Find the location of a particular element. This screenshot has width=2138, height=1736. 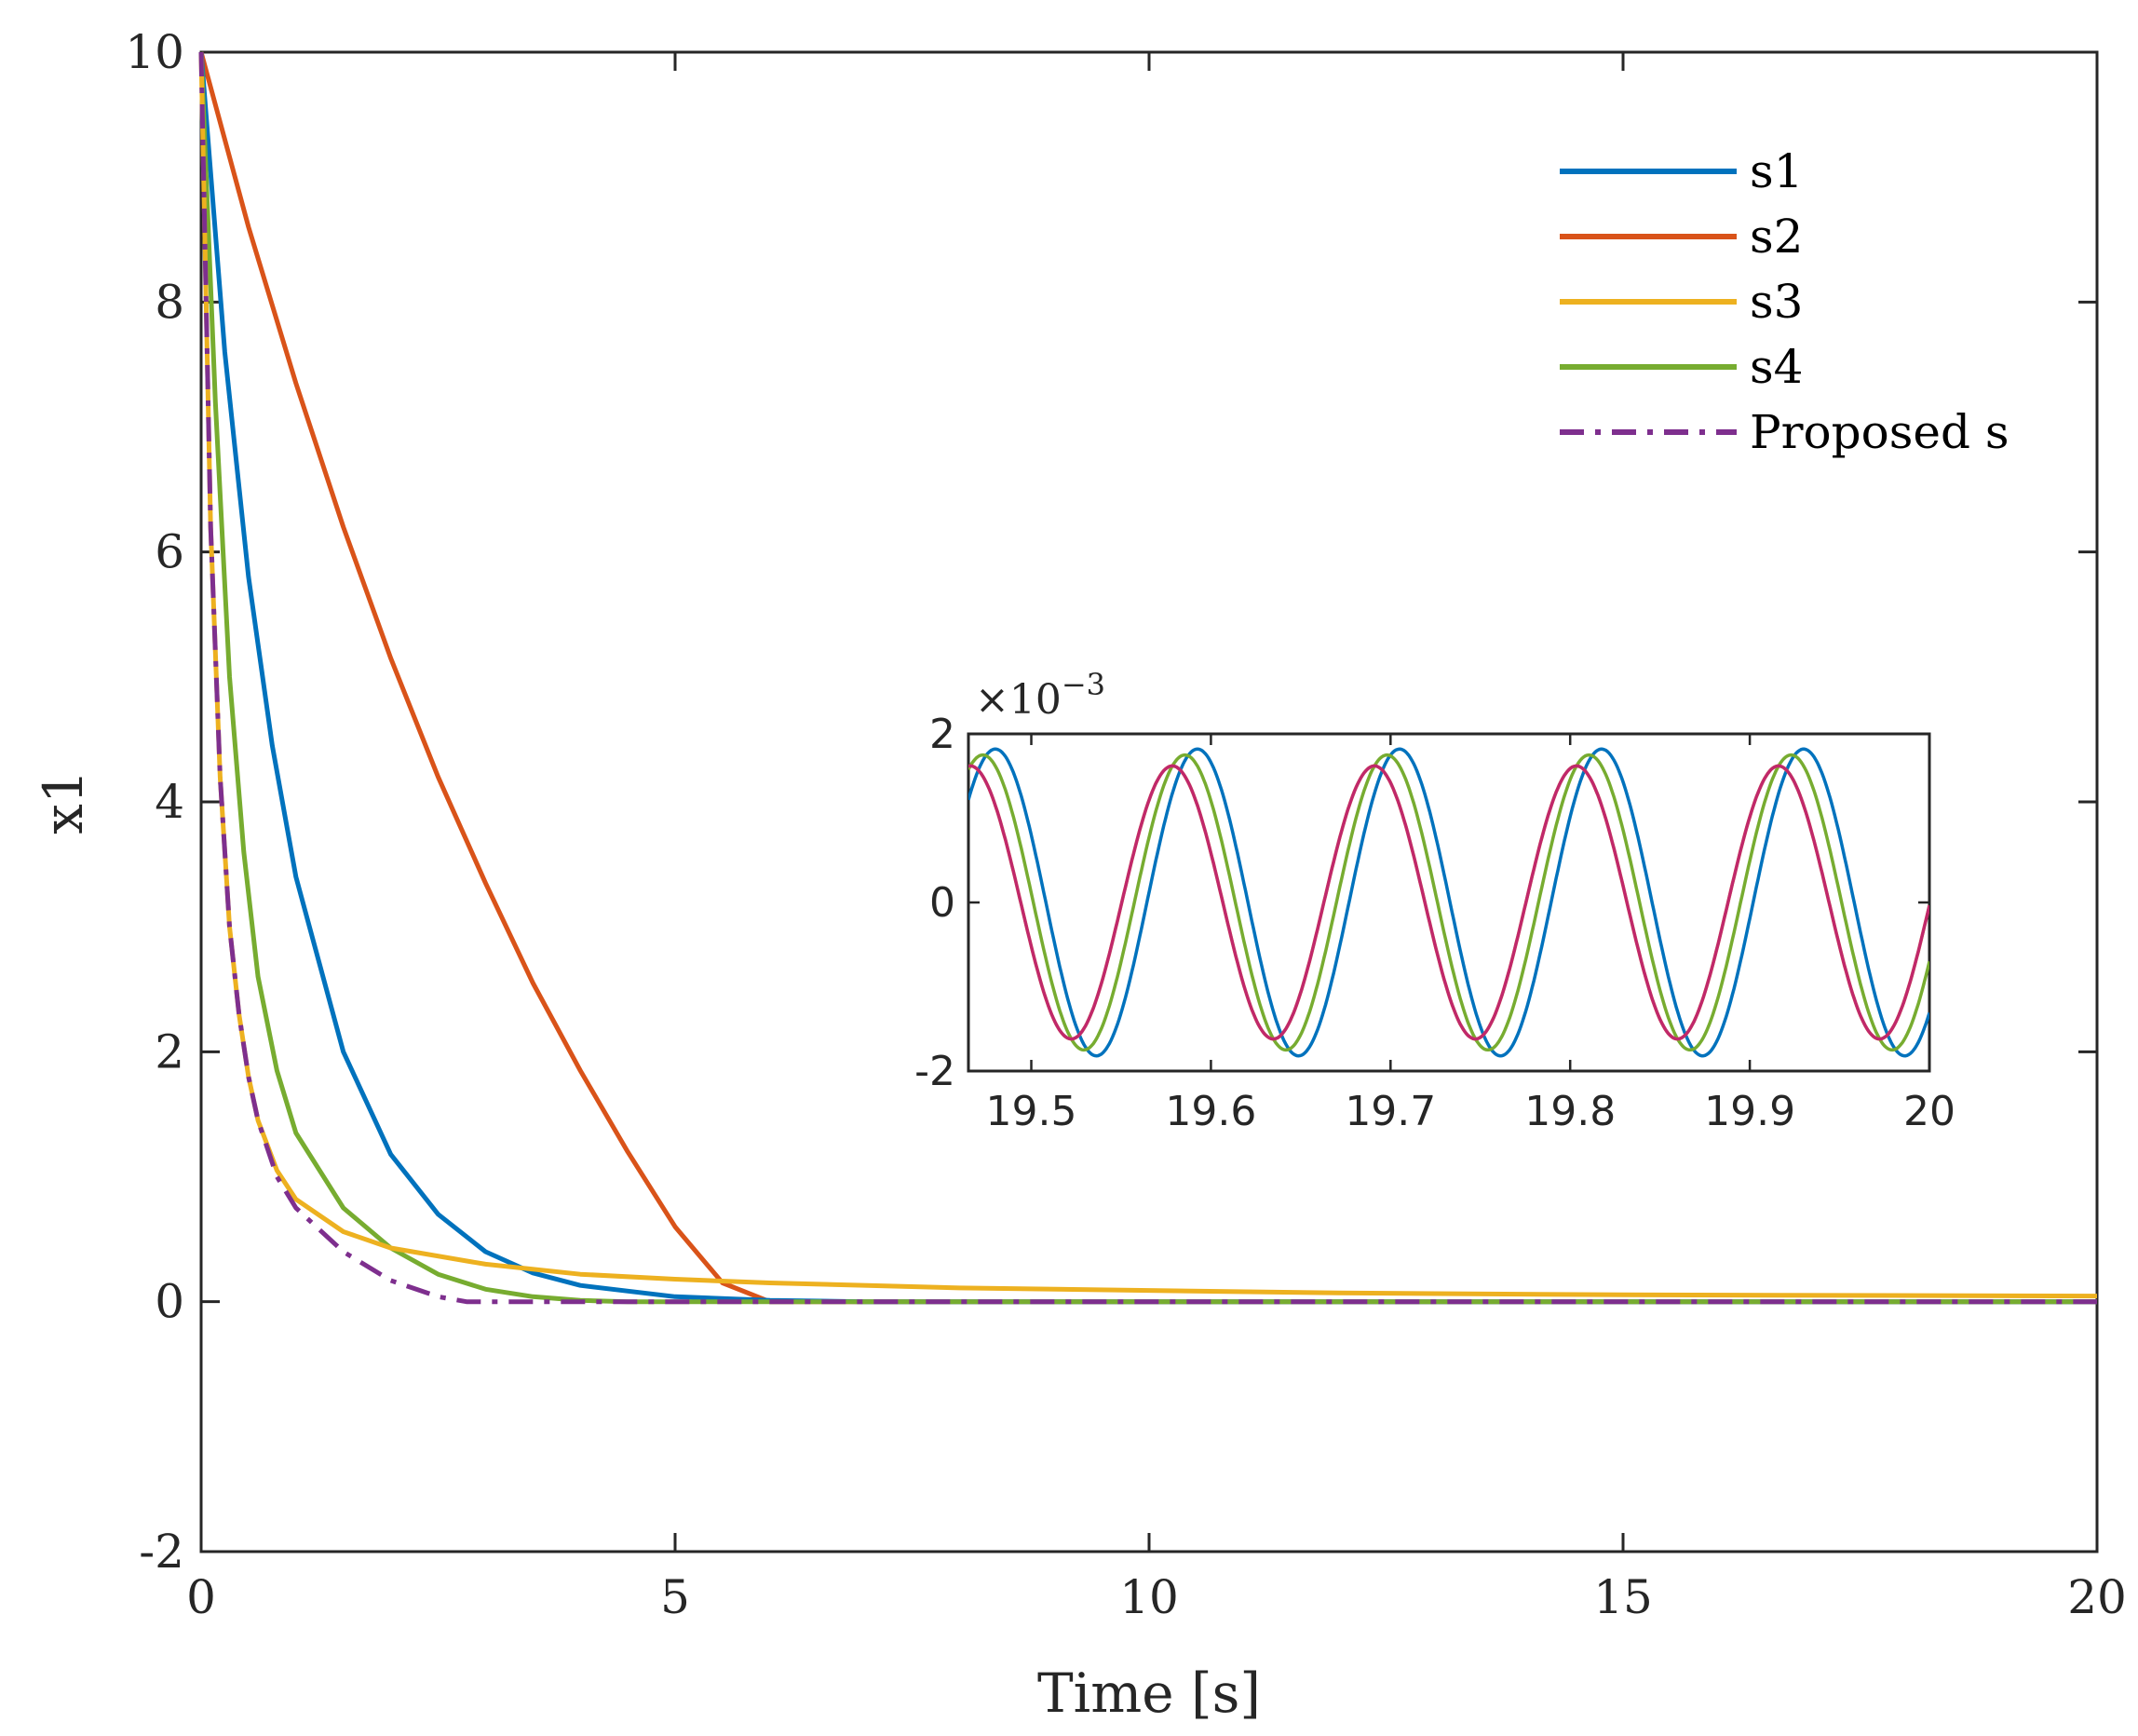

legend-label-s3: s3 is located at coordinates (1776, 302).